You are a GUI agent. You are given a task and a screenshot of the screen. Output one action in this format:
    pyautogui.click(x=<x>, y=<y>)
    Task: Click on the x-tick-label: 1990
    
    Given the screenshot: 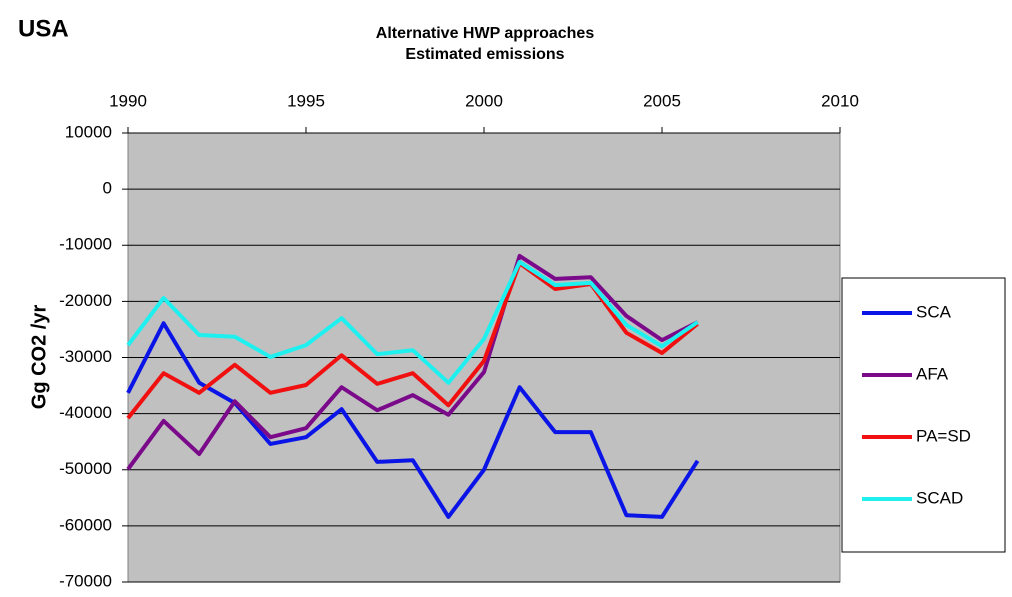 What is the action you would take?
    pyautogui.click(x=128, y=100)
    